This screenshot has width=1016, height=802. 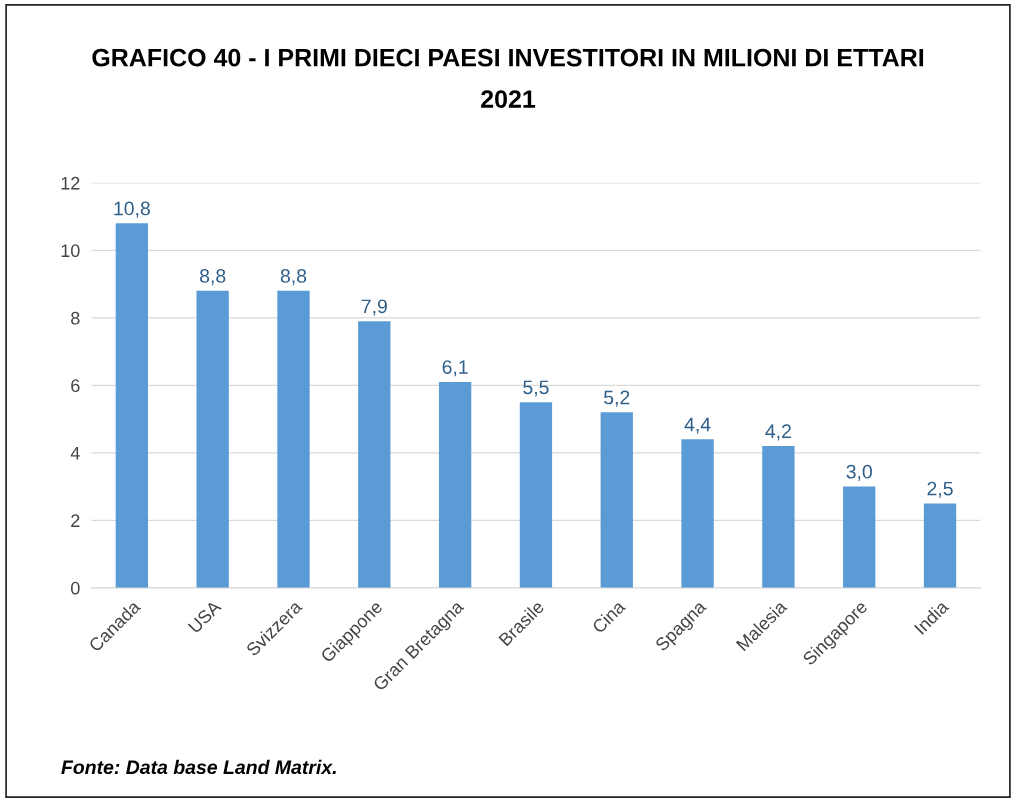 I want to click on data-label: 3,0, so click(x=859, y=472).